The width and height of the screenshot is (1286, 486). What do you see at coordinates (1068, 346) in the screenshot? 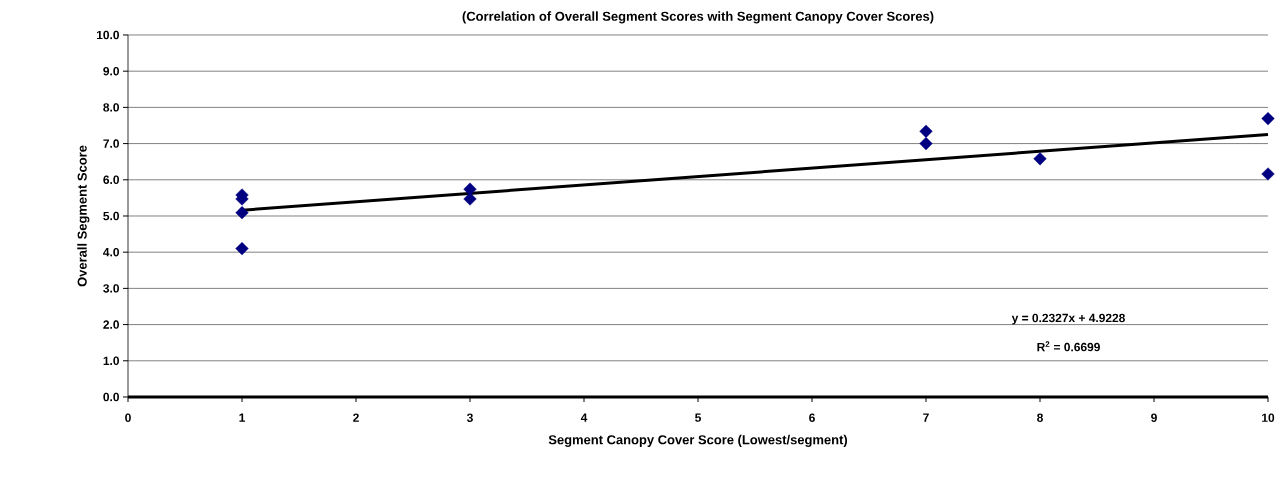
I see `annotation: R$^{2}$ = 0.6699` at bounding box center [1068, 346].